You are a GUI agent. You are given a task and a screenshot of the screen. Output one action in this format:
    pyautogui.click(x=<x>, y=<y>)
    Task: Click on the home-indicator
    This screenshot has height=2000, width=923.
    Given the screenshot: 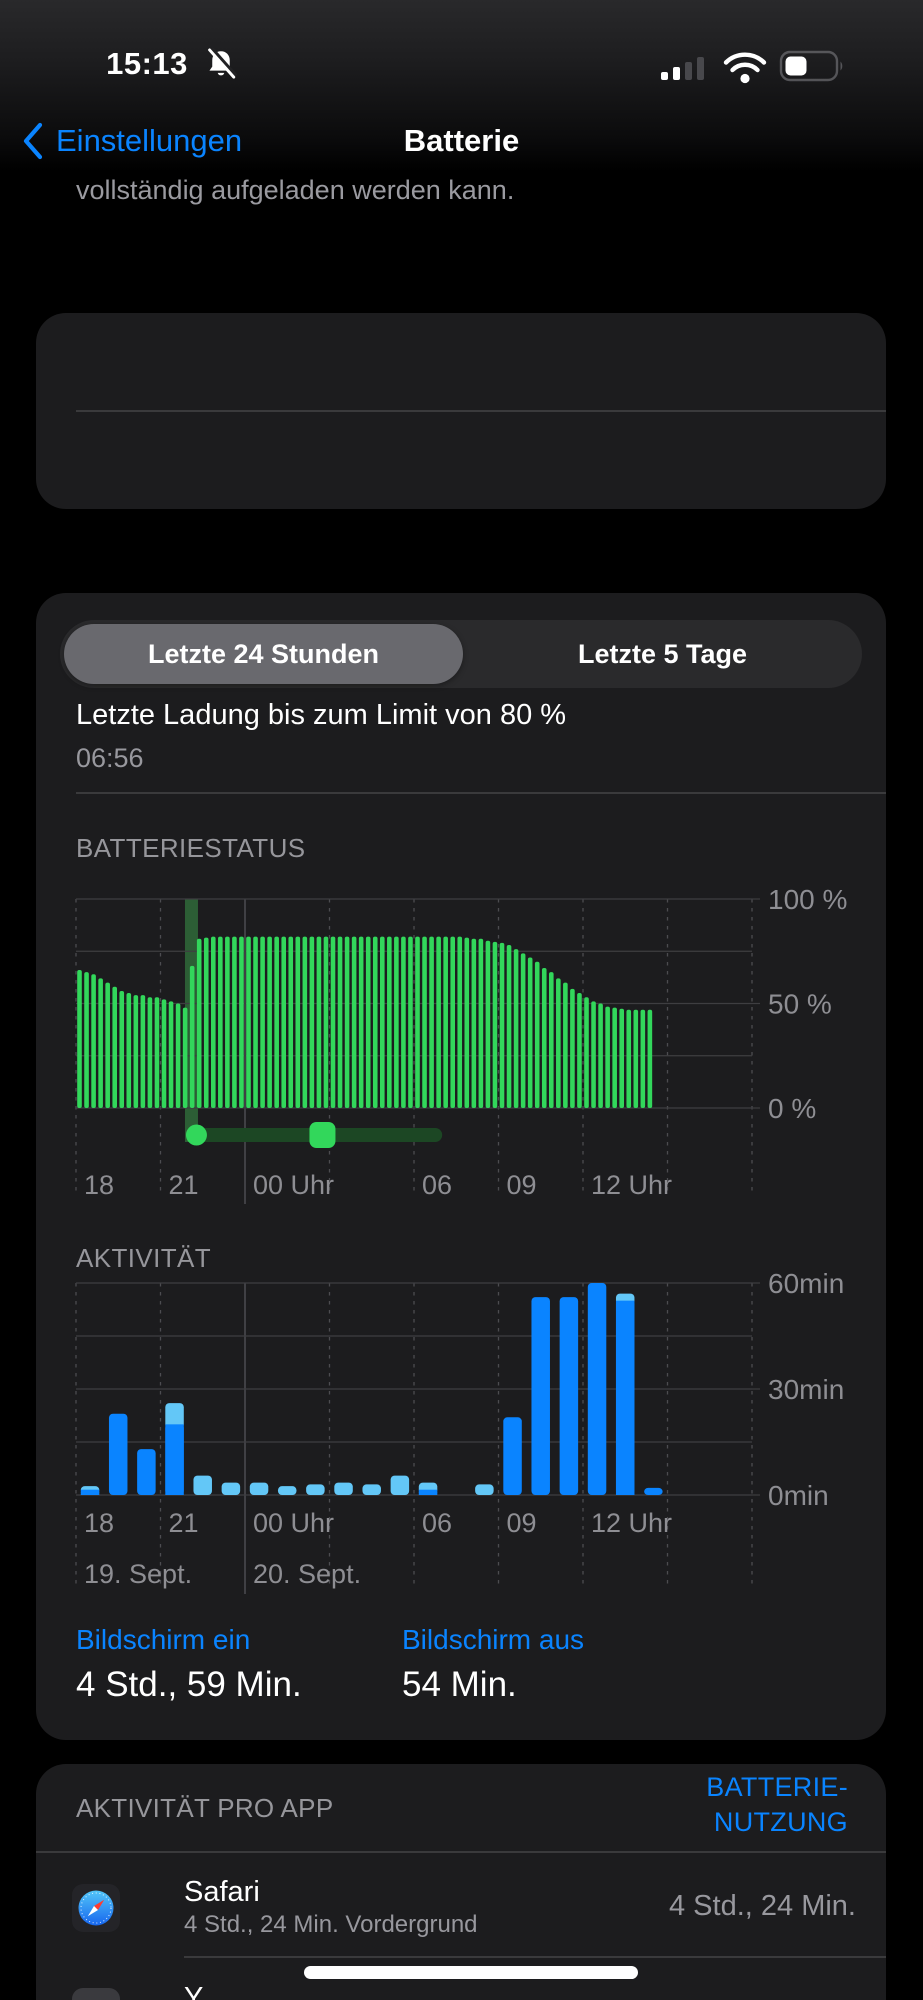 What is the action you would take?
    pyautogui.click(x=471, y=1972)
    